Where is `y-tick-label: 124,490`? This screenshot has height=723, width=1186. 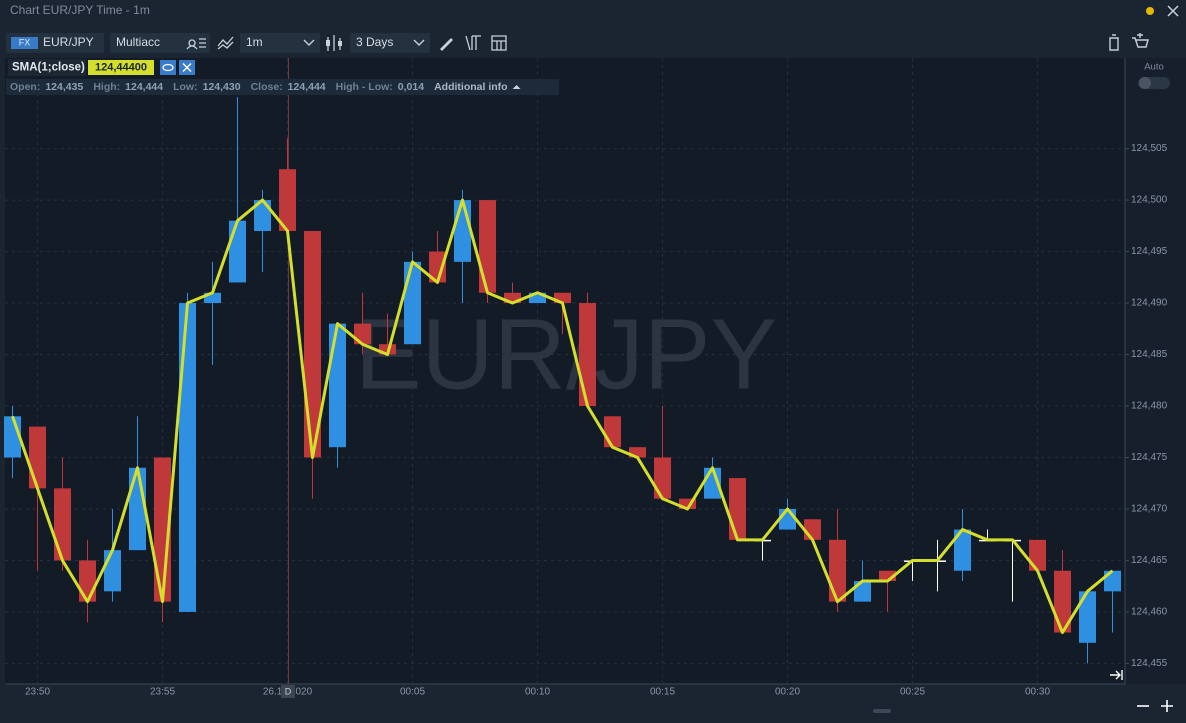 y-tick-label: 124,490 is located at coordinates (1149, 303).